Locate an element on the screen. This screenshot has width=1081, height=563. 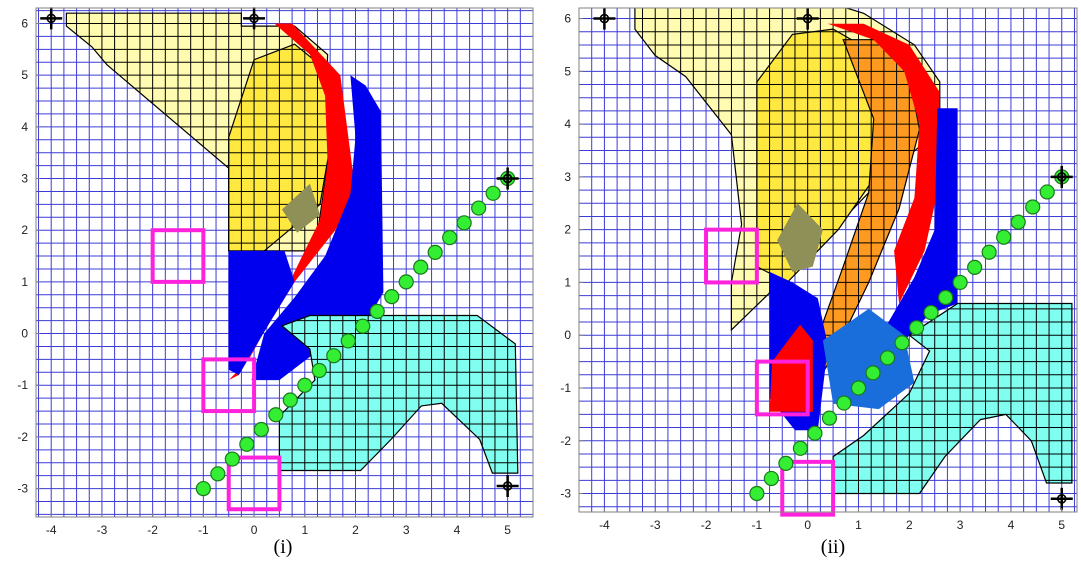
region-orange is located at coordinates (866, 206).